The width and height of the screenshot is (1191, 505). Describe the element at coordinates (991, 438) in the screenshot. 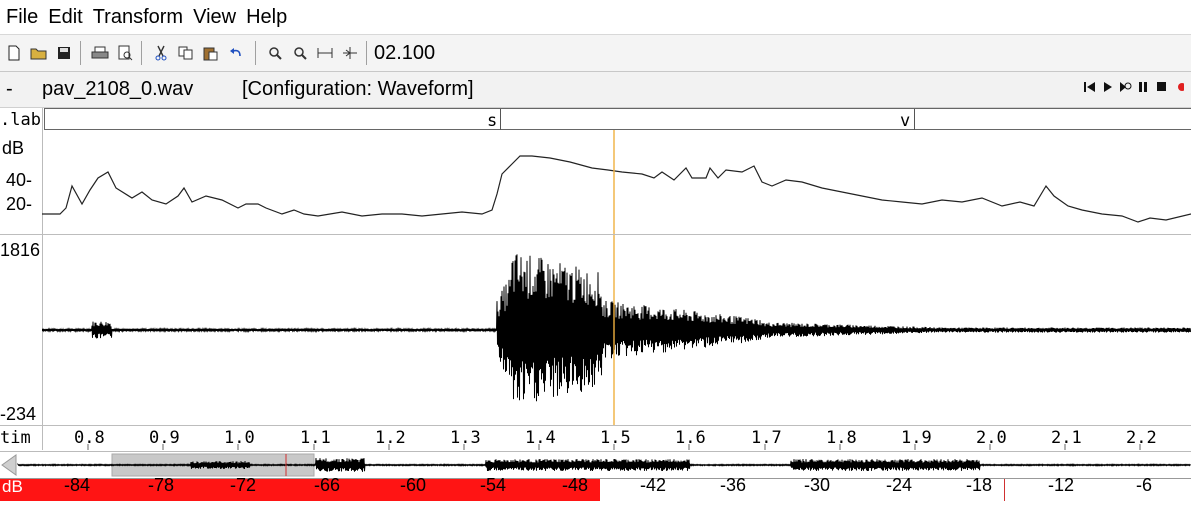

I see `time-tick: 2.0` at that location.